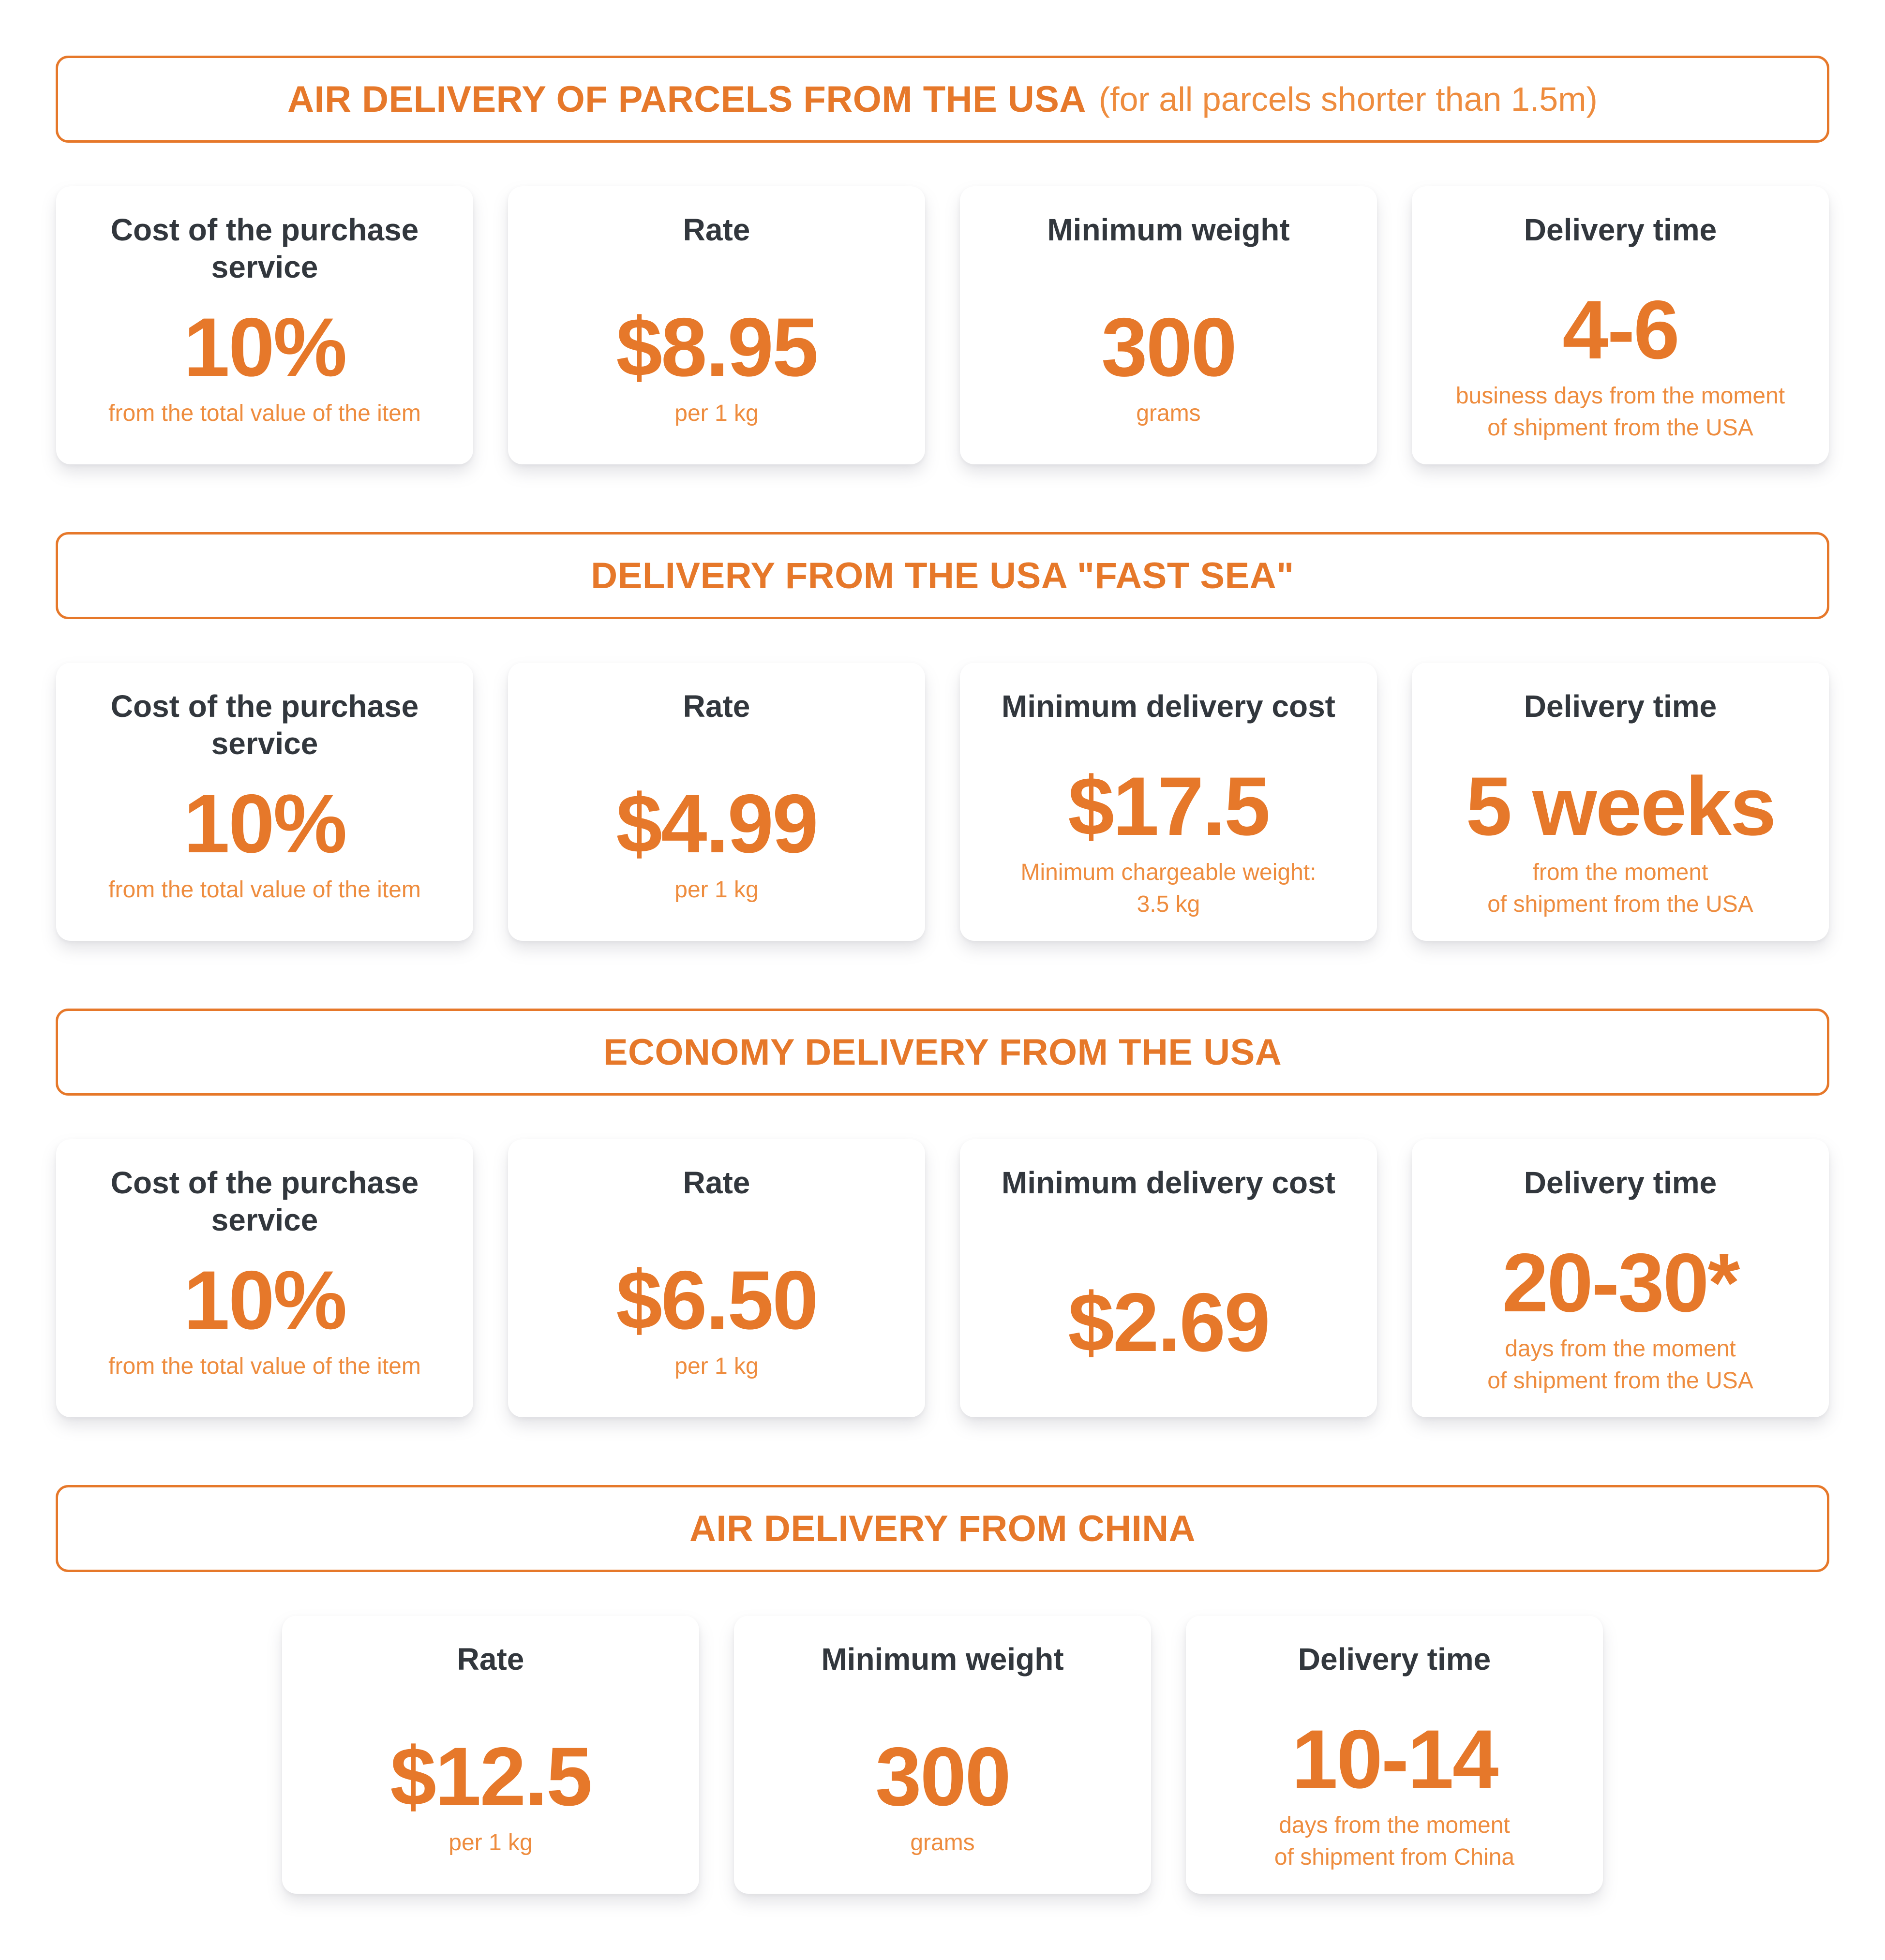  Describe the element at coordinates (717, 824) in the screenshot. I see `card-value: $4.99` at that location.